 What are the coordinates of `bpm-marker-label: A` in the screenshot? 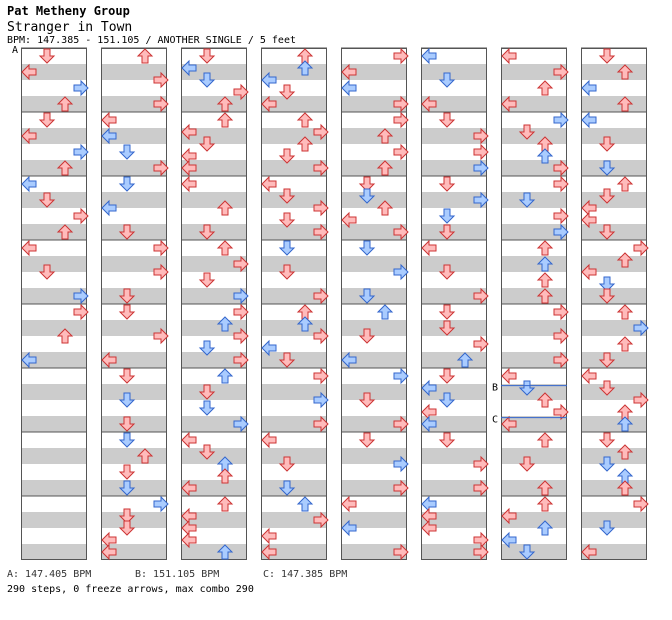 It's located at (15, 50).